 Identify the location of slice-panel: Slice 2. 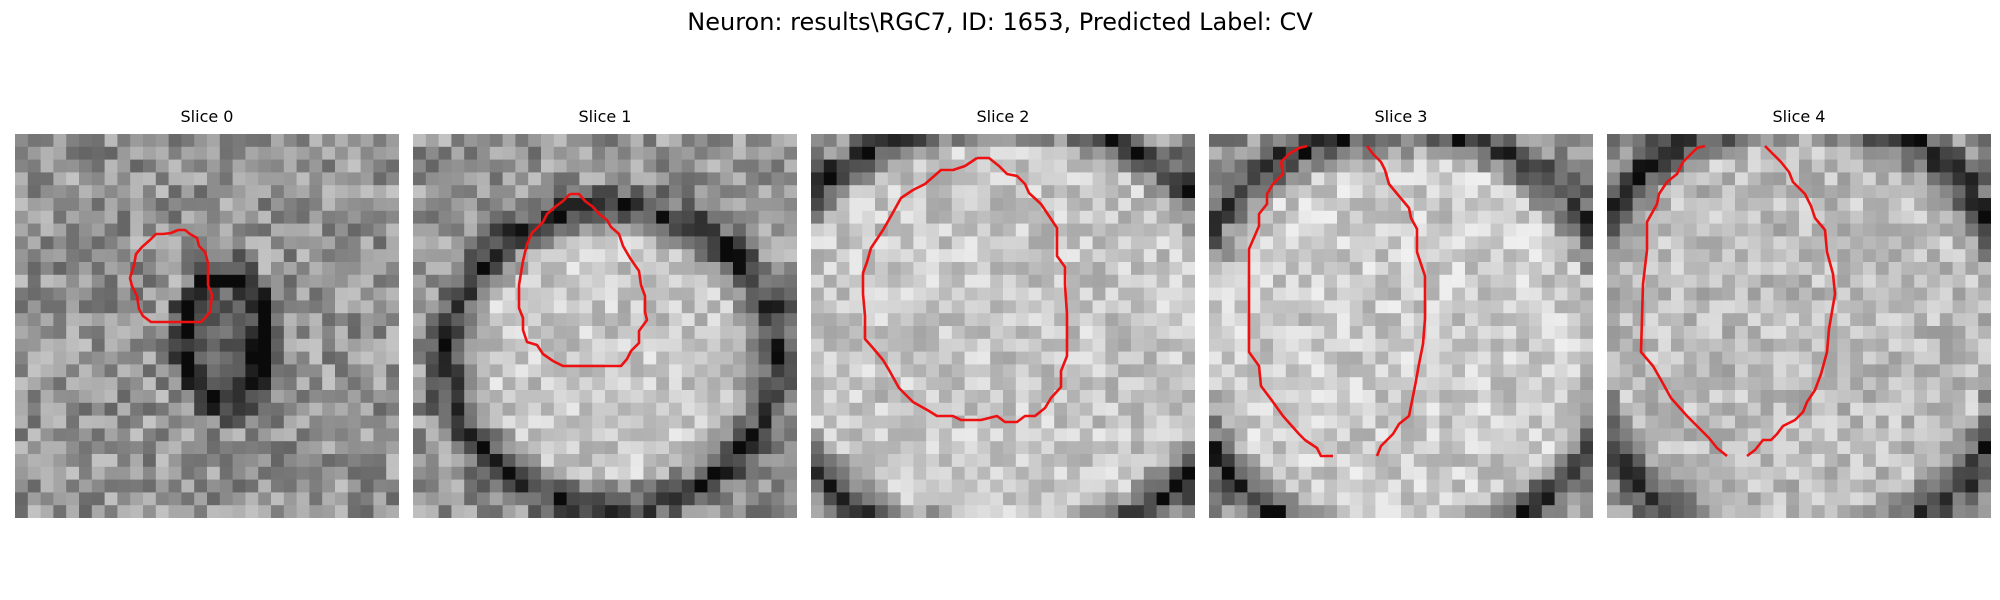
(1003, 313).